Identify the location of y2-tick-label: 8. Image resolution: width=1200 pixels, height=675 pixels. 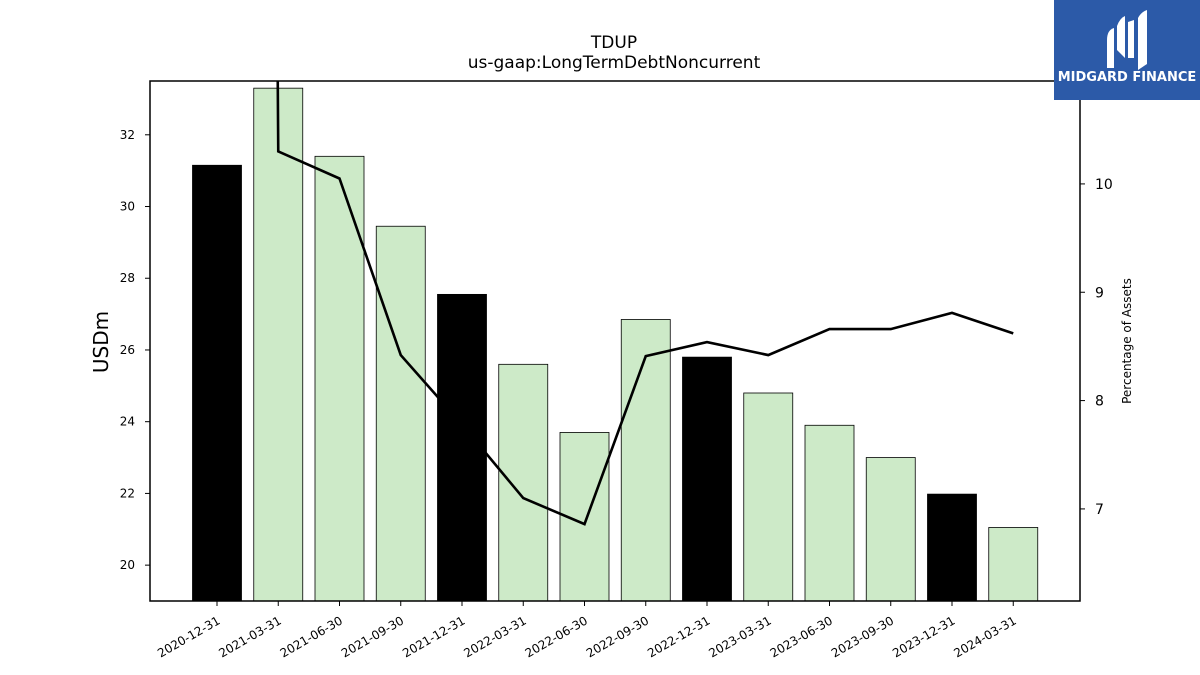
(1099, 402).